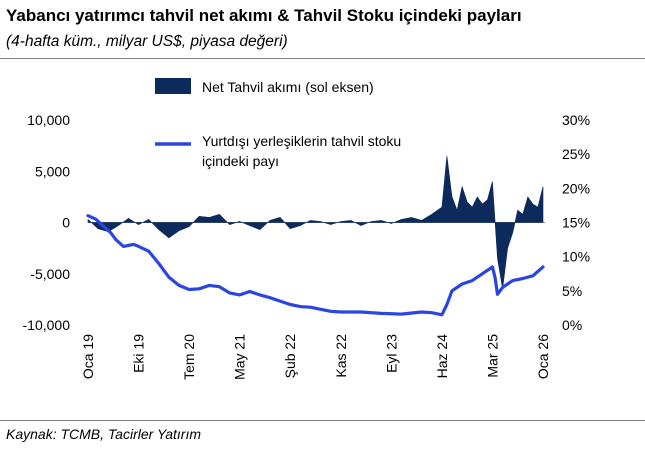  I want to click on right-axis-ticks: 30% 25% 20% 15% 10% 5% 0%, so click(576, 222).